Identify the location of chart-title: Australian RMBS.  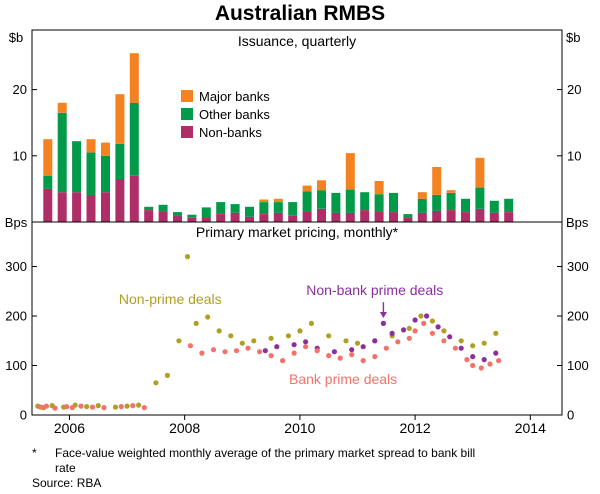
(300, 13).